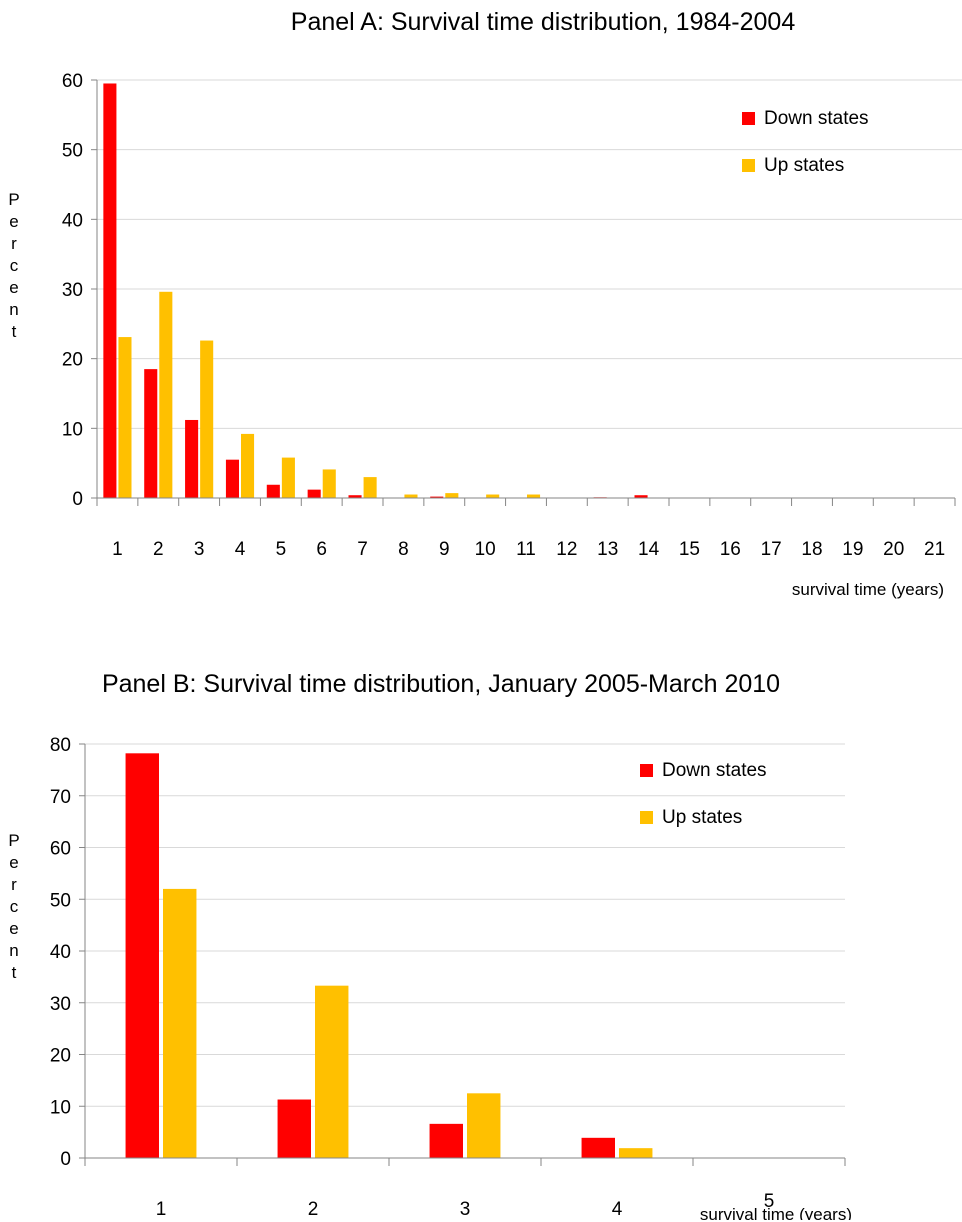 Image resolution: width=962 pixels, height=1222 pixels. I want to click on y-tick-label: 70, so click(60, 797).